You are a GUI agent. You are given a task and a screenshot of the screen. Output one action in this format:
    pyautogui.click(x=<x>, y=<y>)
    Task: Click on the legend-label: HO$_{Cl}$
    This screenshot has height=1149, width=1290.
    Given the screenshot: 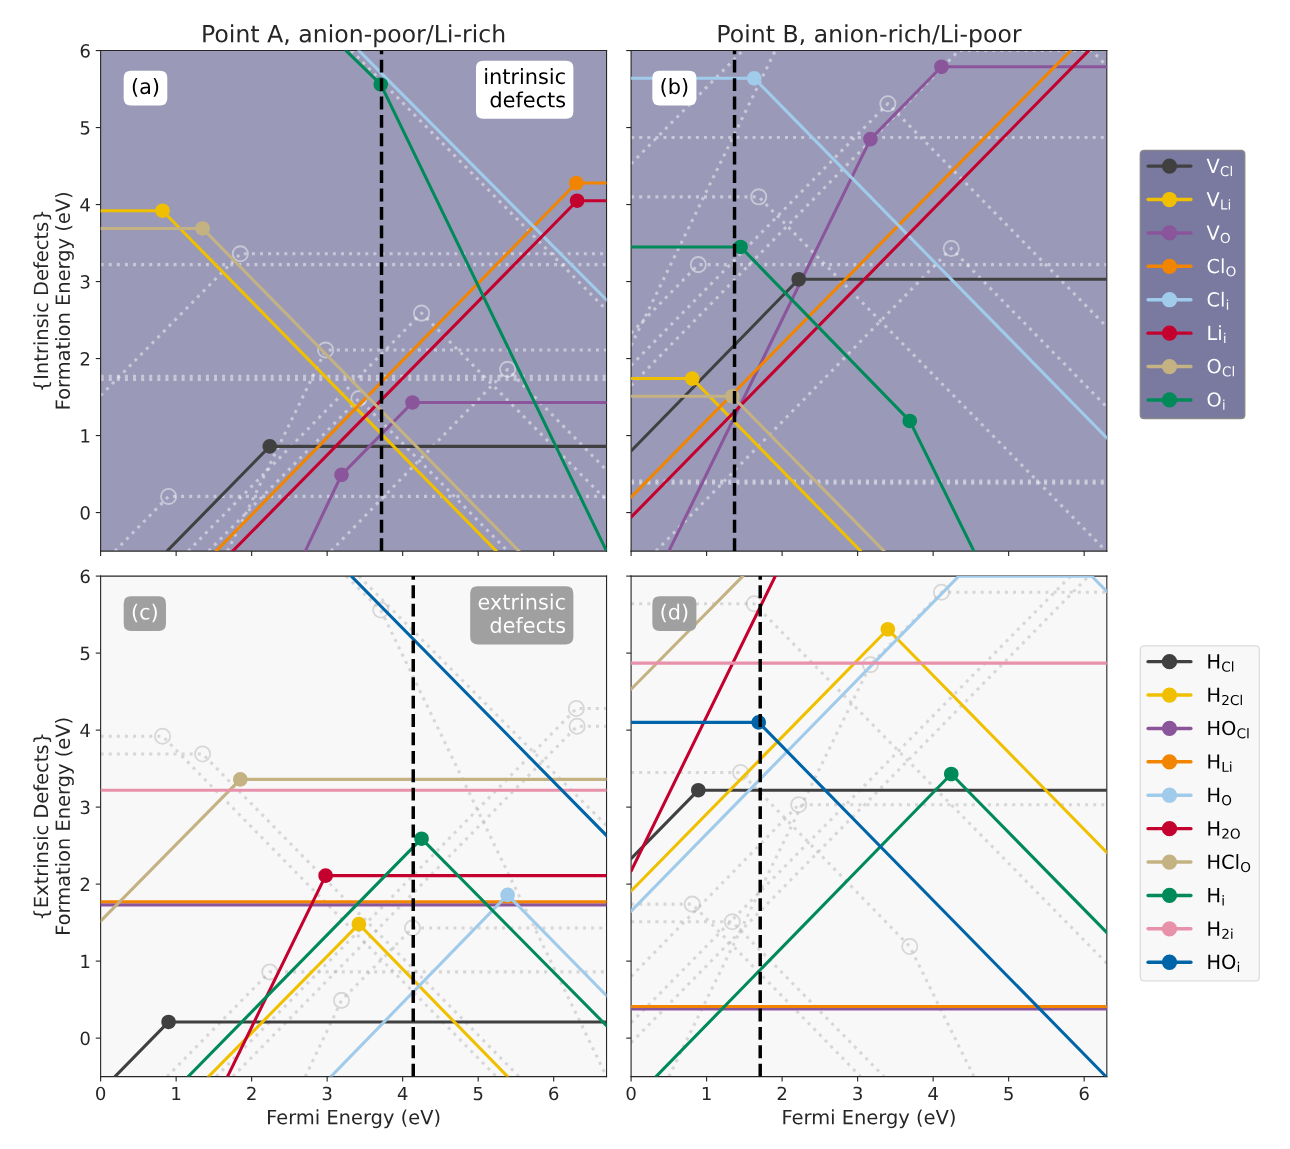 What is the action you would take?
    pyautogui.click(x=1228, y=729)
    